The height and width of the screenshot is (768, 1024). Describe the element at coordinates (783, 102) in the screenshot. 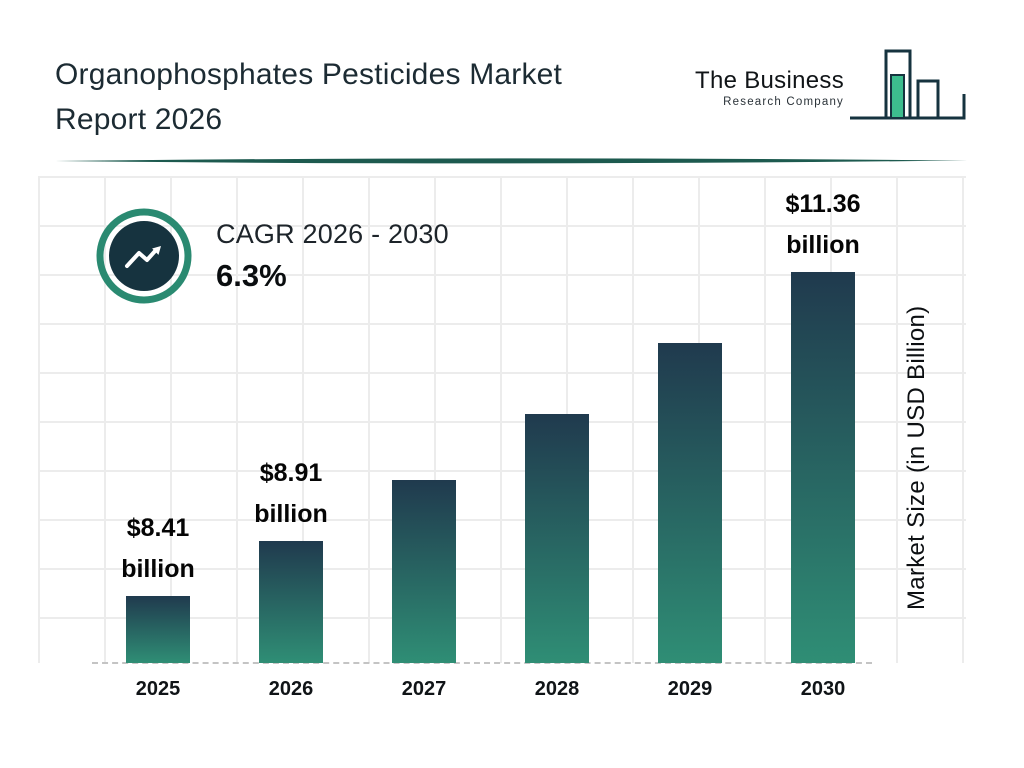

I see `logo-subtitle: Research Company` at that location.